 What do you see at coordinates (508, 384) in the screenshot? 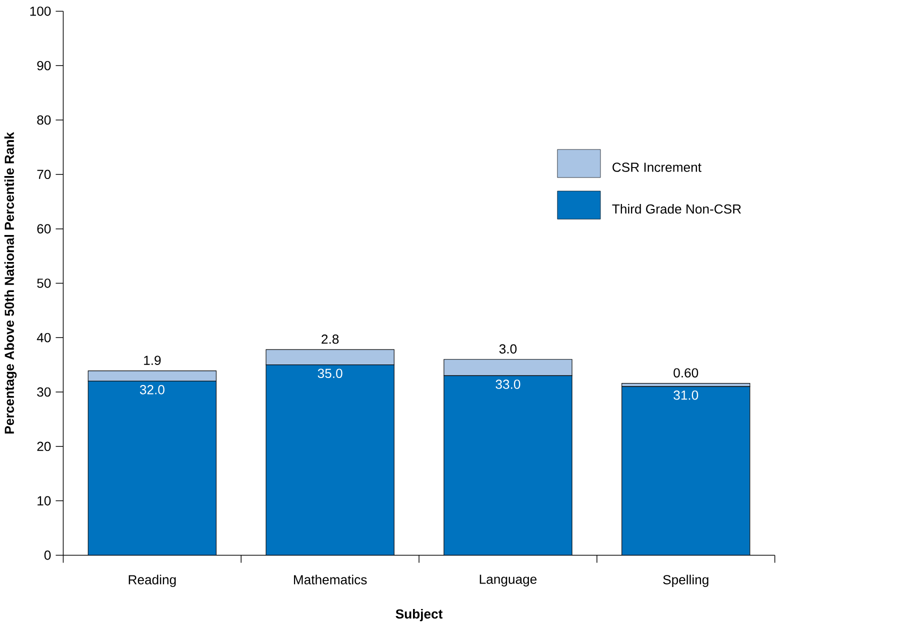
I see `data-label: 33.0` at bounding box center [508, 384].